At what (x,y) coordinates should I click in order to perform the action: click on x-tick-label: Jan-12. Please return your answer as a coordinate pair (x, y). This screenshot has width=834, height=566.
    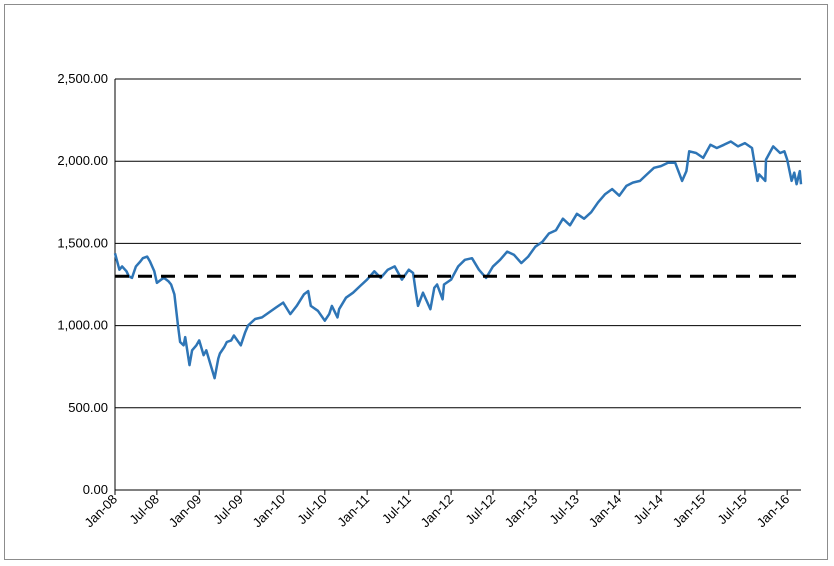
    Looking at the image, I should click on (437, 511).